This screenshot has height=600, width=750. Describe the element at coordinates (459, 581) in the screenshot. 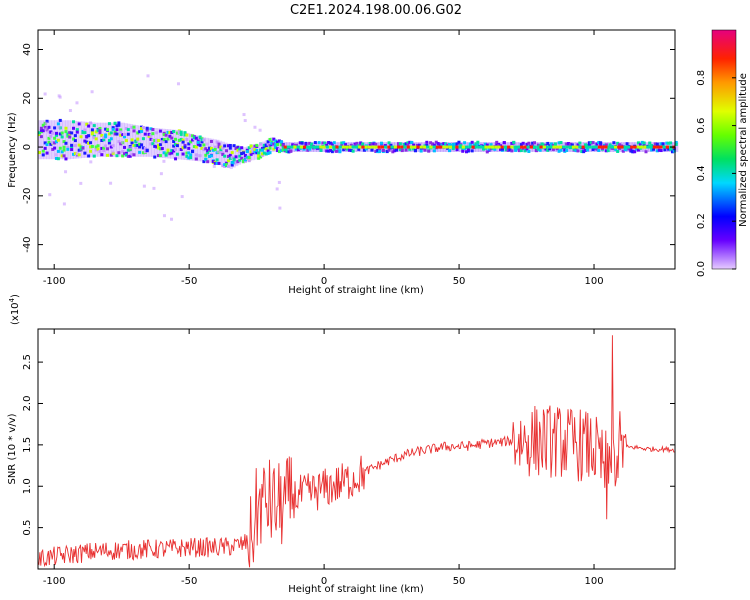

I see `snr-x-tick-label: 50` at that location.